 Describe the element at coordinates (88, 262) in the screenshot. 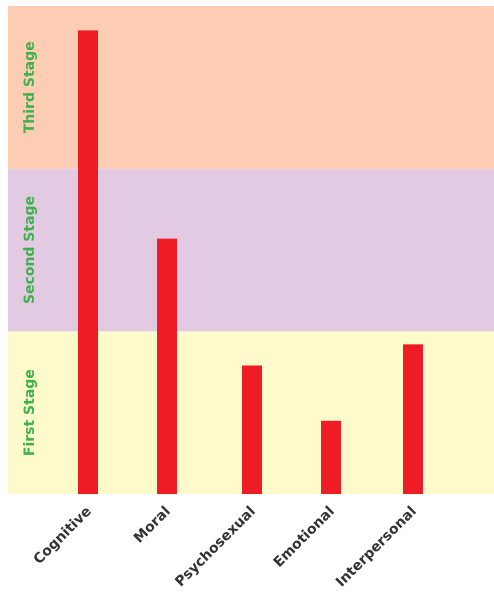

I see `bar-cognitive` at that location.